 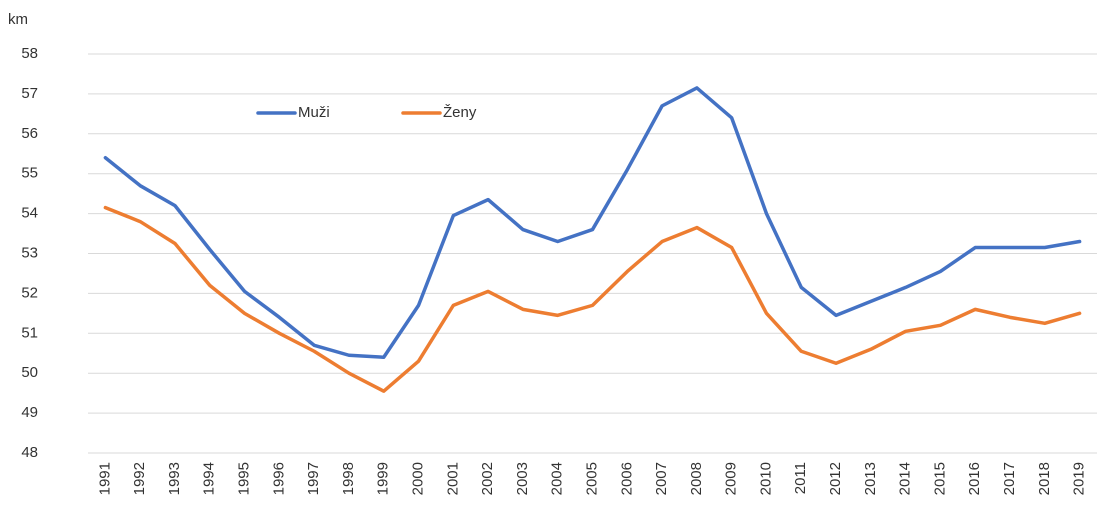 I want to click on x-tick-label: 2002, so click(x=487, y=478).